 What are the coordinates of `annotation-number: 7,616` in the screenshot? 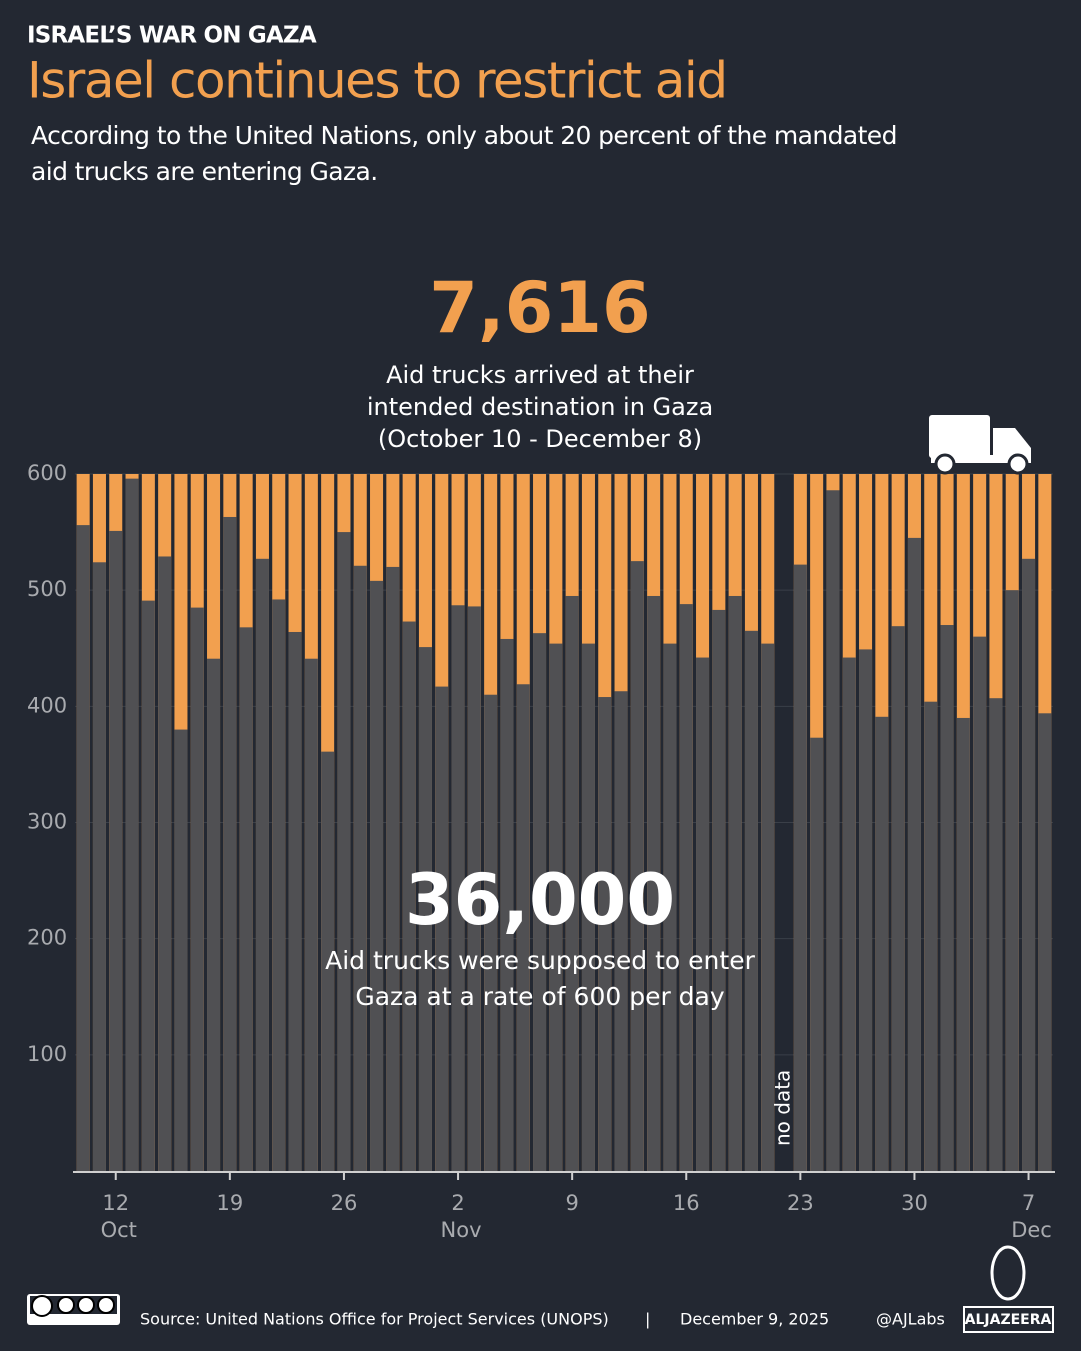 It's located at (539, 308).